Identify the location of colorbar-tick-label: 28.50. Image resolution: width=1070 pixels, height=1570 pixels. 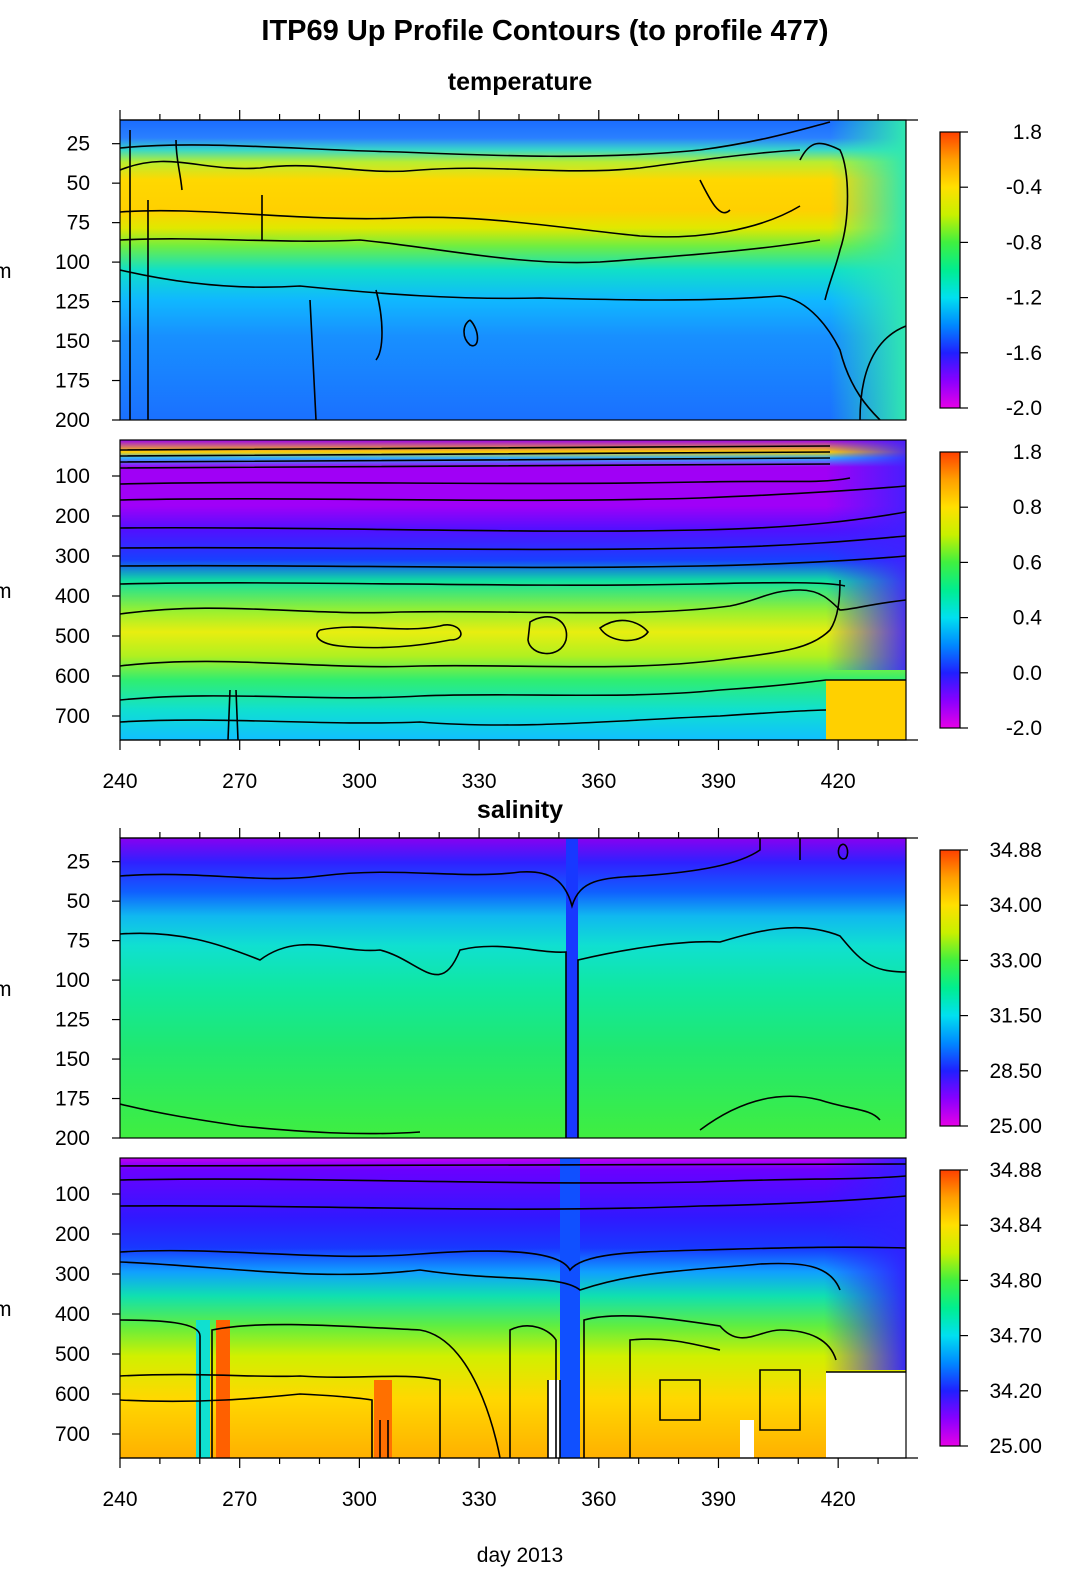
(1015, 1071).